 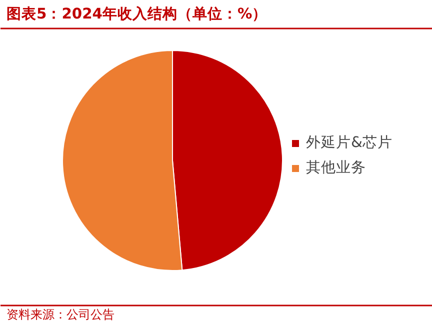 I want to click on legend-label: 外延片&芯片, so click(x=349, y=142).